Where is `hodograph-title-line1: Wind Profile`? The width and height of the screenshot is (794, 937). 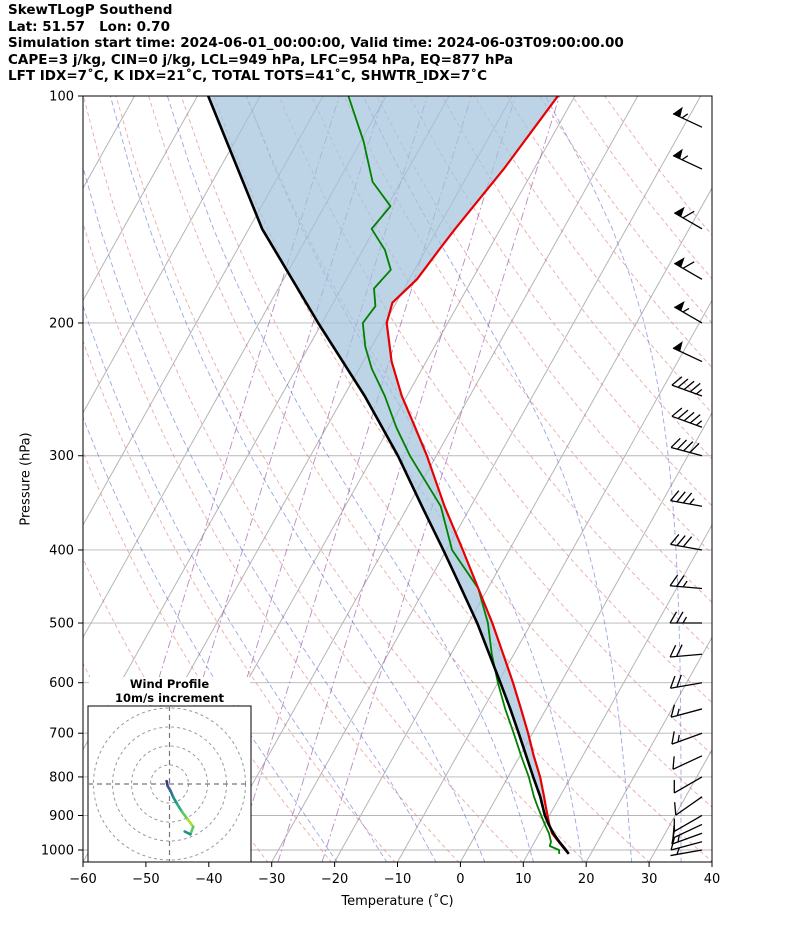
hodograph-title-line1: Wind Profile is located at coordinates (169, 684).